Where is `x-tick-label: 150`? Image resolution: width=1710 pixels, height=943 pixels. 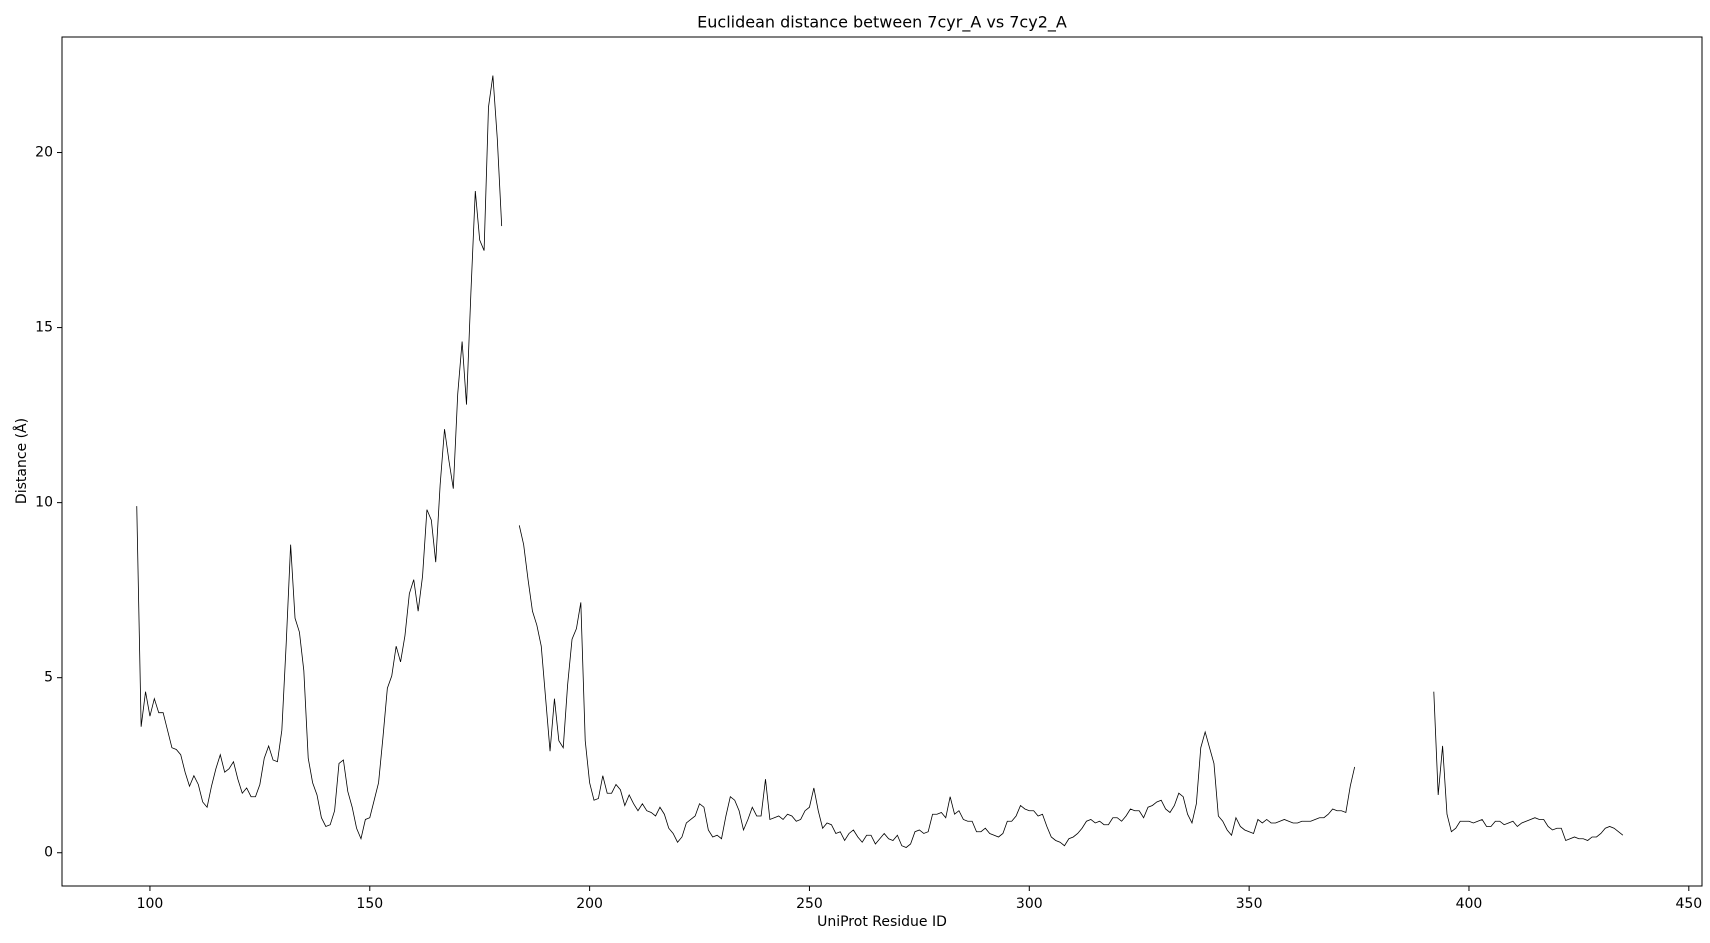 x-tick-label: 150 is located at coordinates (369, 904).